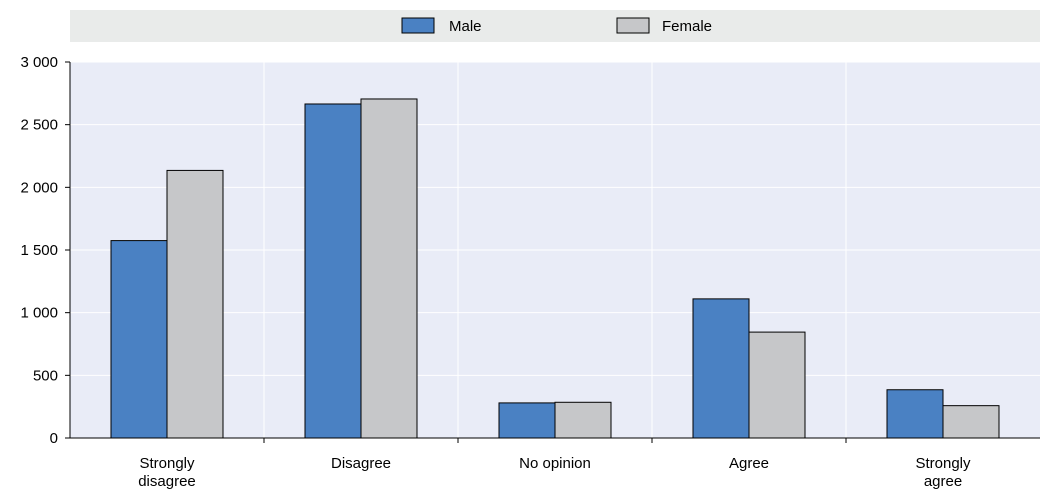 This screenshot has width=1040, height=492. What do you see at coordinates (943, 472) in the screenshot?
I see `x-category-label: Strongly agree` at bounding box center [943, 472].